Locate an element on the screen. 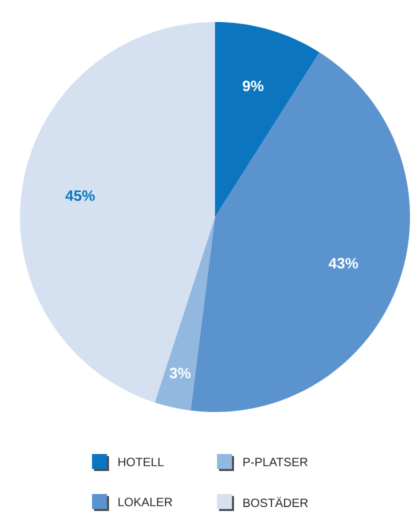 This screenshot has width=413, height=516. legend-label: P-PLATSER is located at coordinates (276, 462).